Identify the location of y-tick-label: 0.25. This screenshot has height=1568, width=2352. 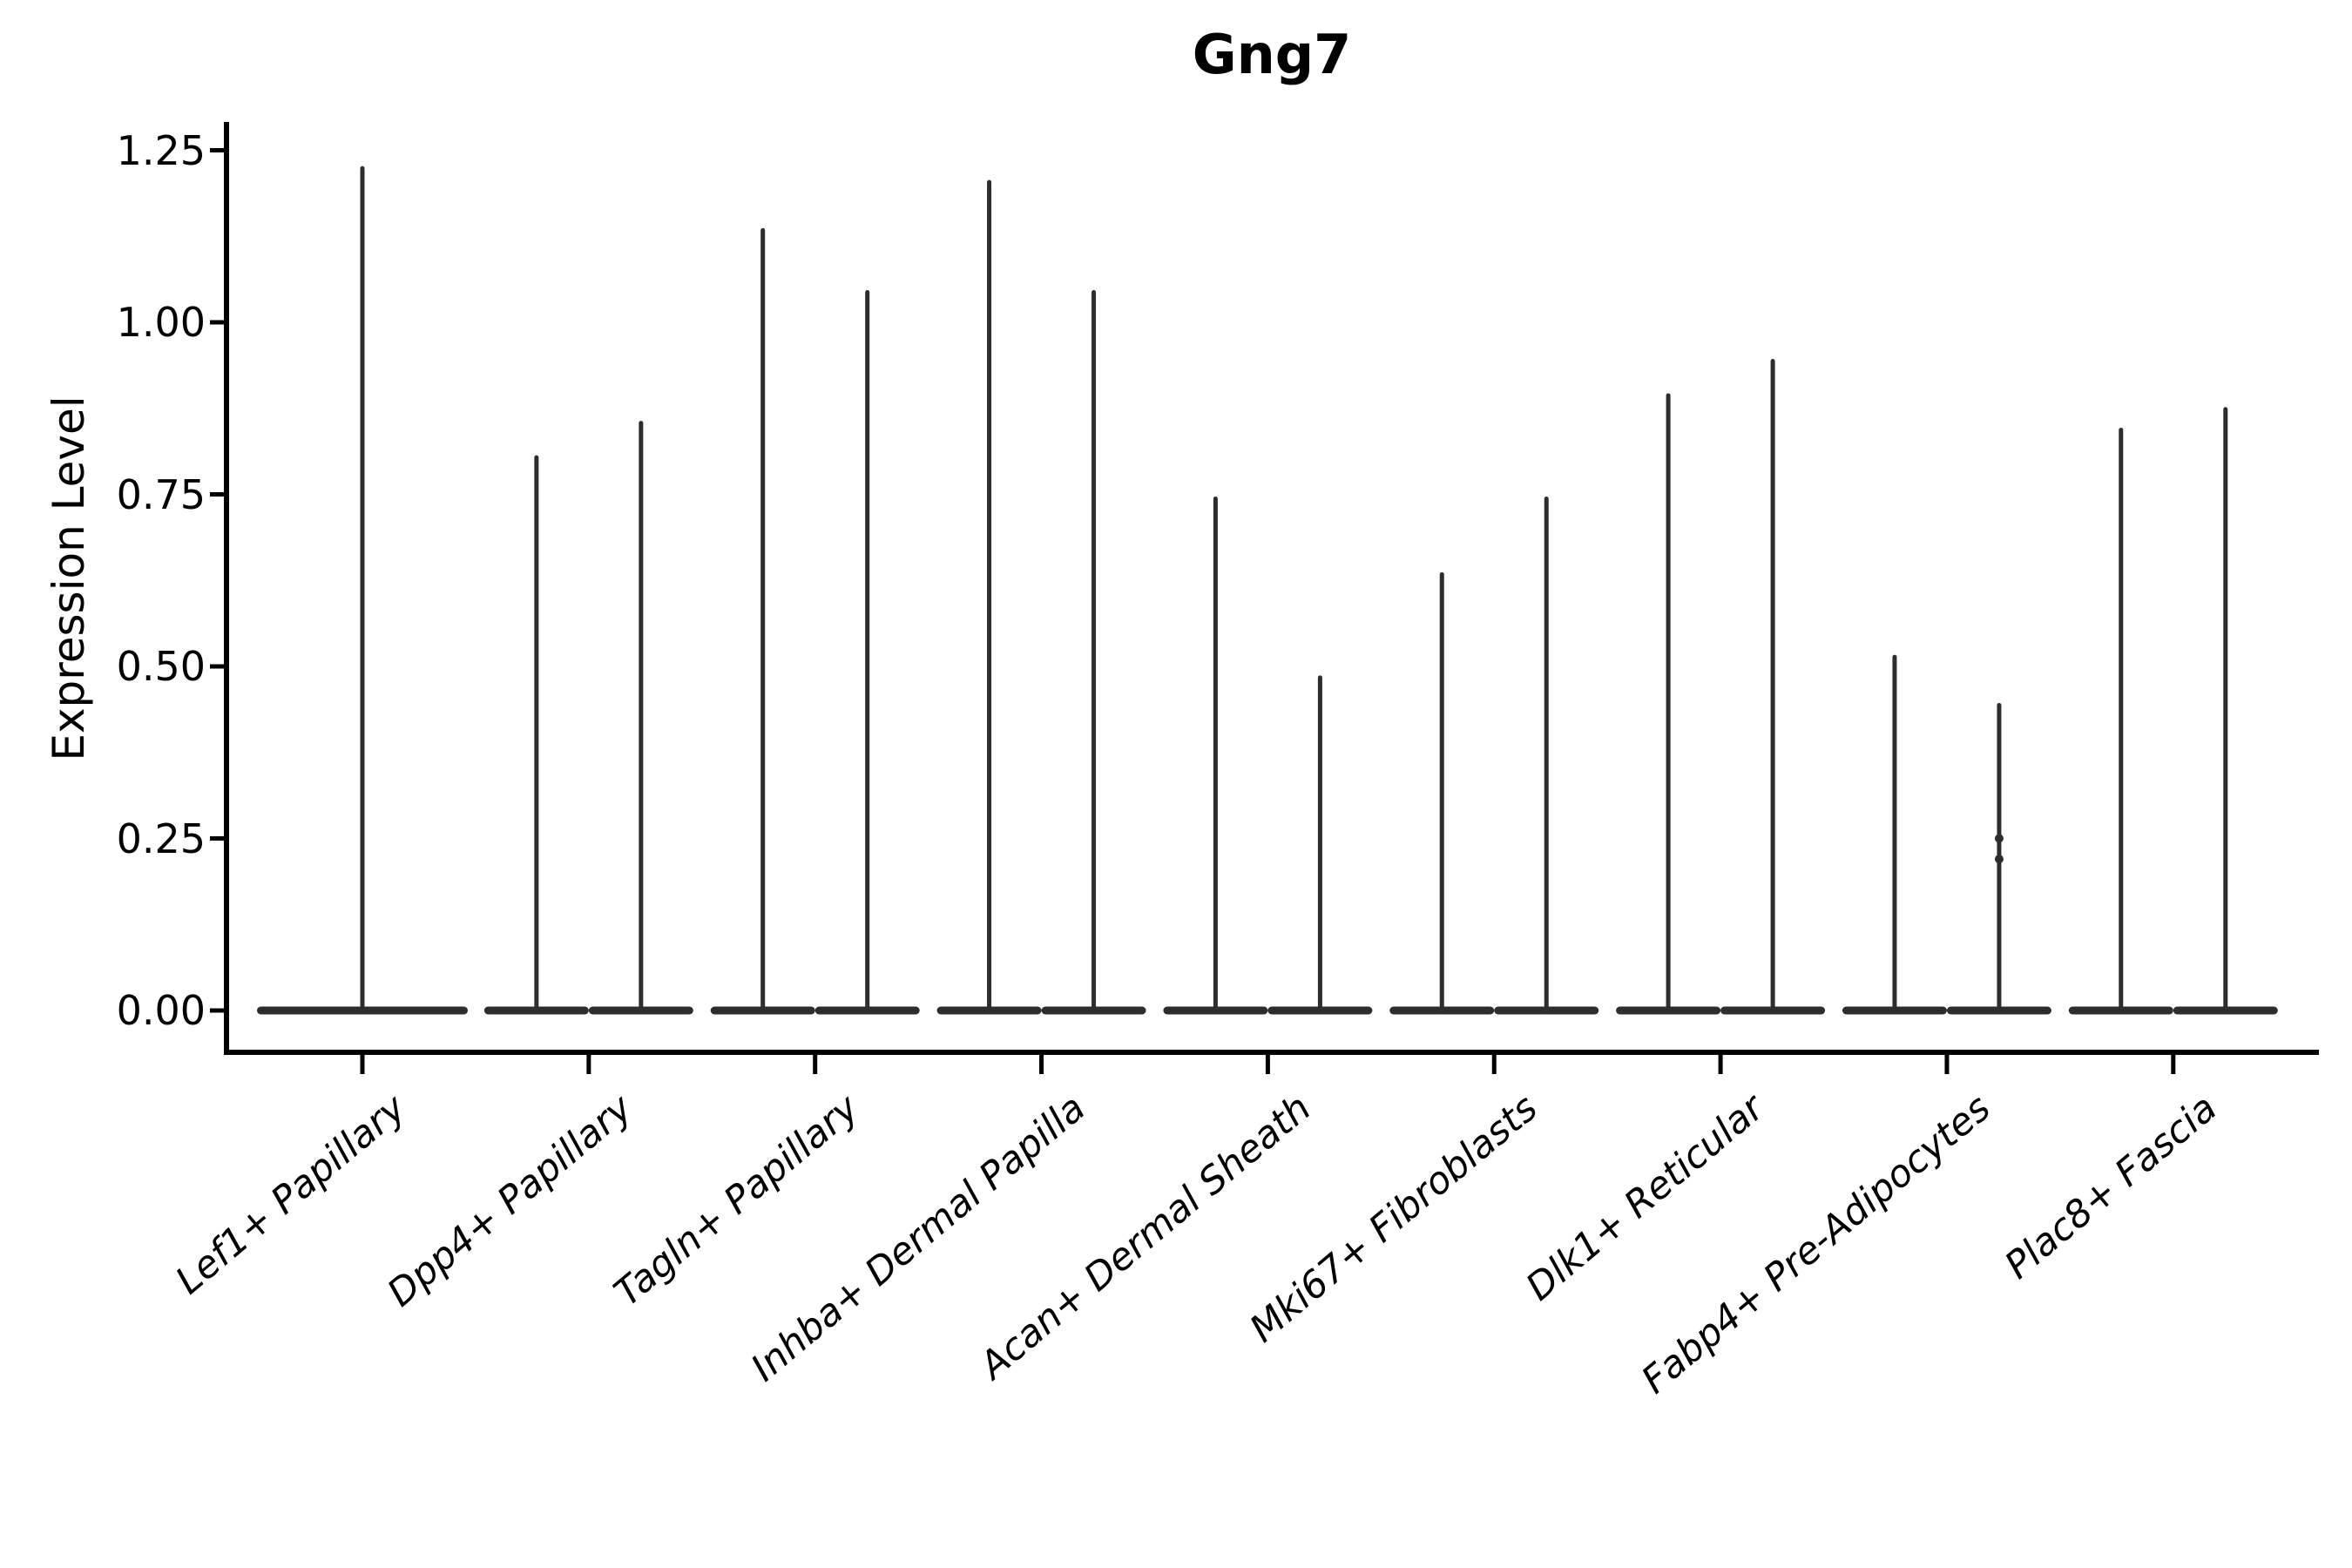
(161, 838).